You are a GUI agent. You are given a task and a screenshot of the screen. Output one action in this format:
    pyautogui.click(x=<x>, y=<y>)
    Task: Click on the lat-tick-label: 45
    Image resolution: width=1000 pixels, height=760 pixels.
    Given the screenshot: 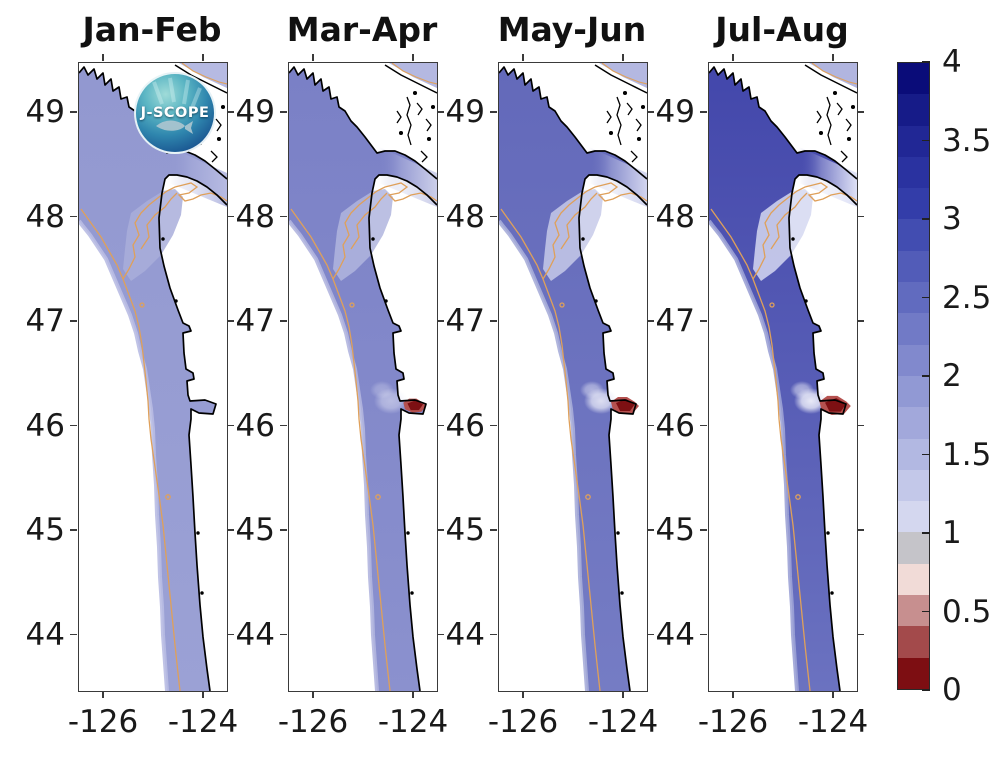 What is the action you would take?
    pyautogui.click(x=675, y=530)
    